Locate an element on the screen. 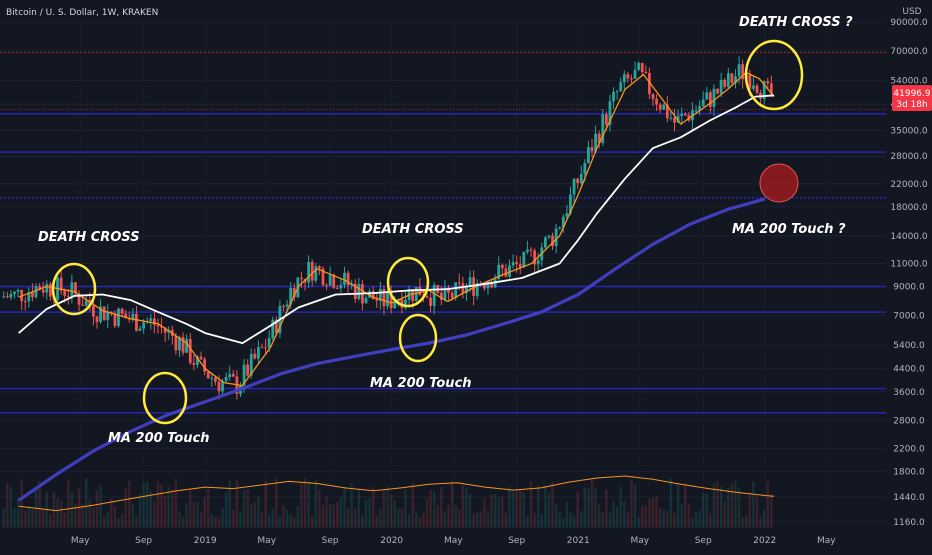 This screenshot has width=932, height=555. x-tick-label: 2021 is located at coordinates (578, 541).